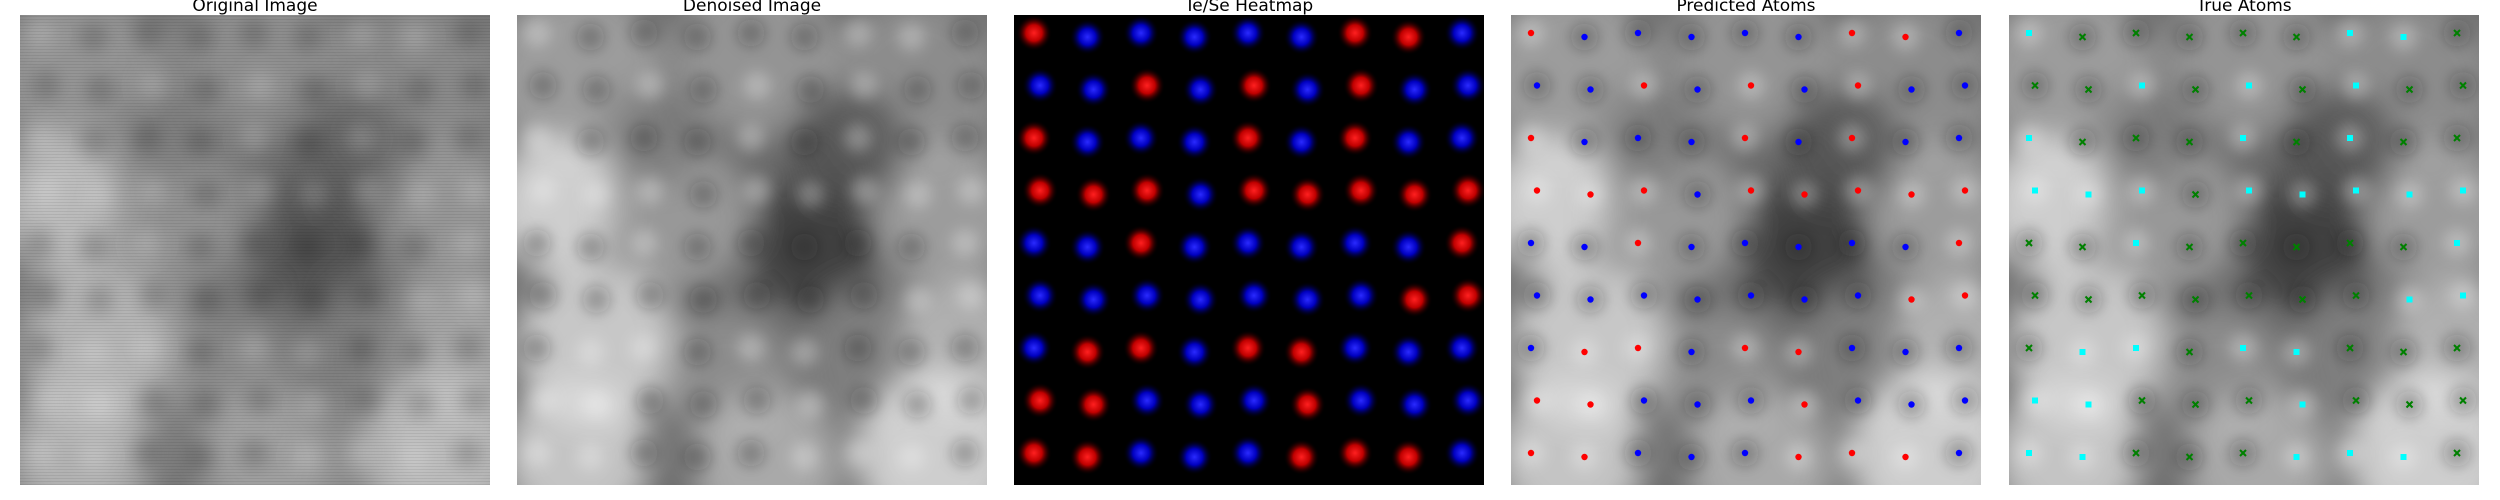 Image resolution: width=2500 pixels, height=500 pixels. What do you see at coordinates (255, 8) in the screenshot?
I see `panel-title-original: Original Image` at bounding box center [255, 8].